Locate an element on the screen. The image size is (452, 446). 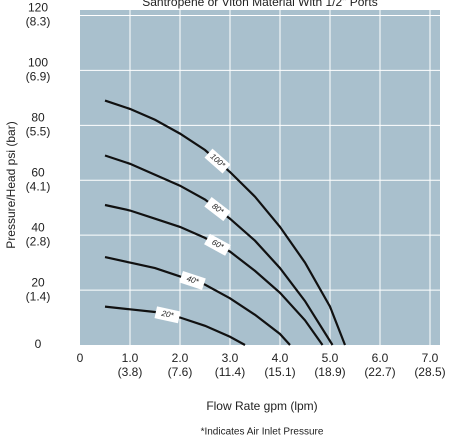
y-tick-label: 80 is located at coordinates (38, 117).